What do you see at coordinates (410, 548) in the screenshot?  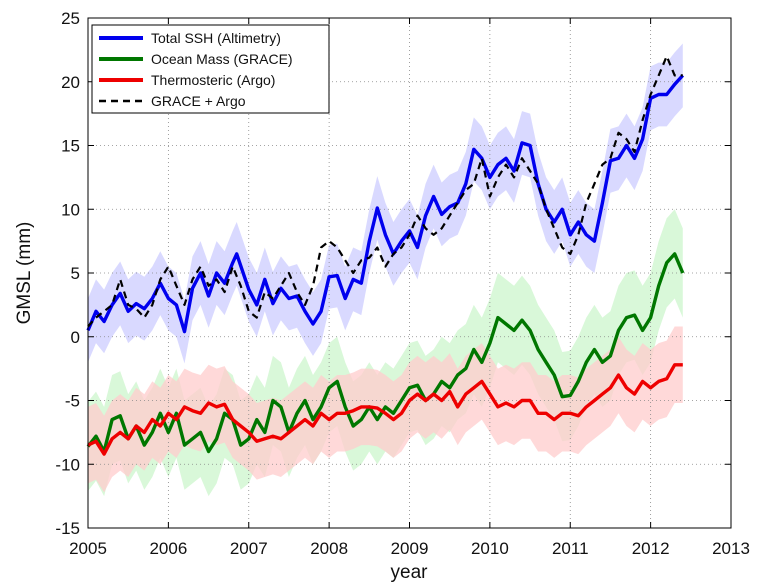 I see `x-tick-label: 2009` at bounding box center [410, 548].